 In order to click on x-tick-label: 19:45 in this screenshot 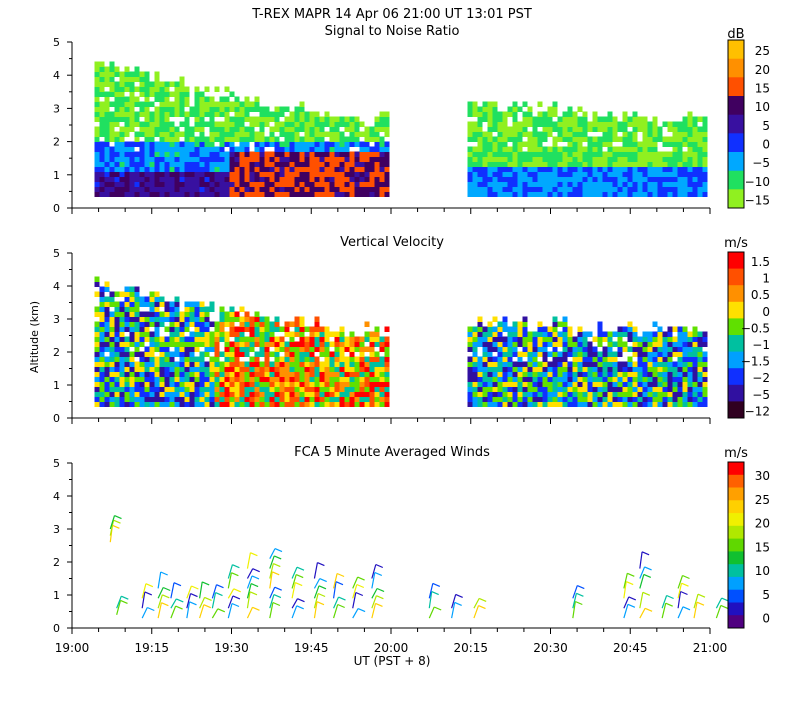, I will do `click(311, 648)`.